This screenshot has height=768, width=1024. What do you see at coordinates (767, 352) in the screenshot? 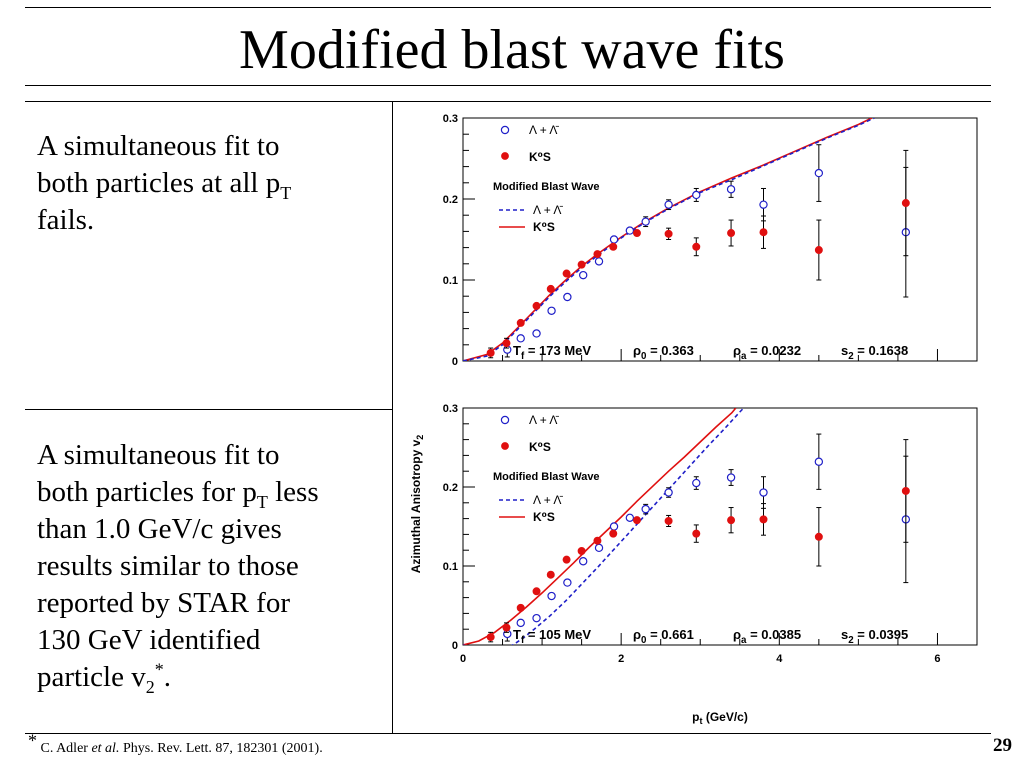
I see `param-rhoa: ρa = 0.0232` at bounding box center [767, 352].